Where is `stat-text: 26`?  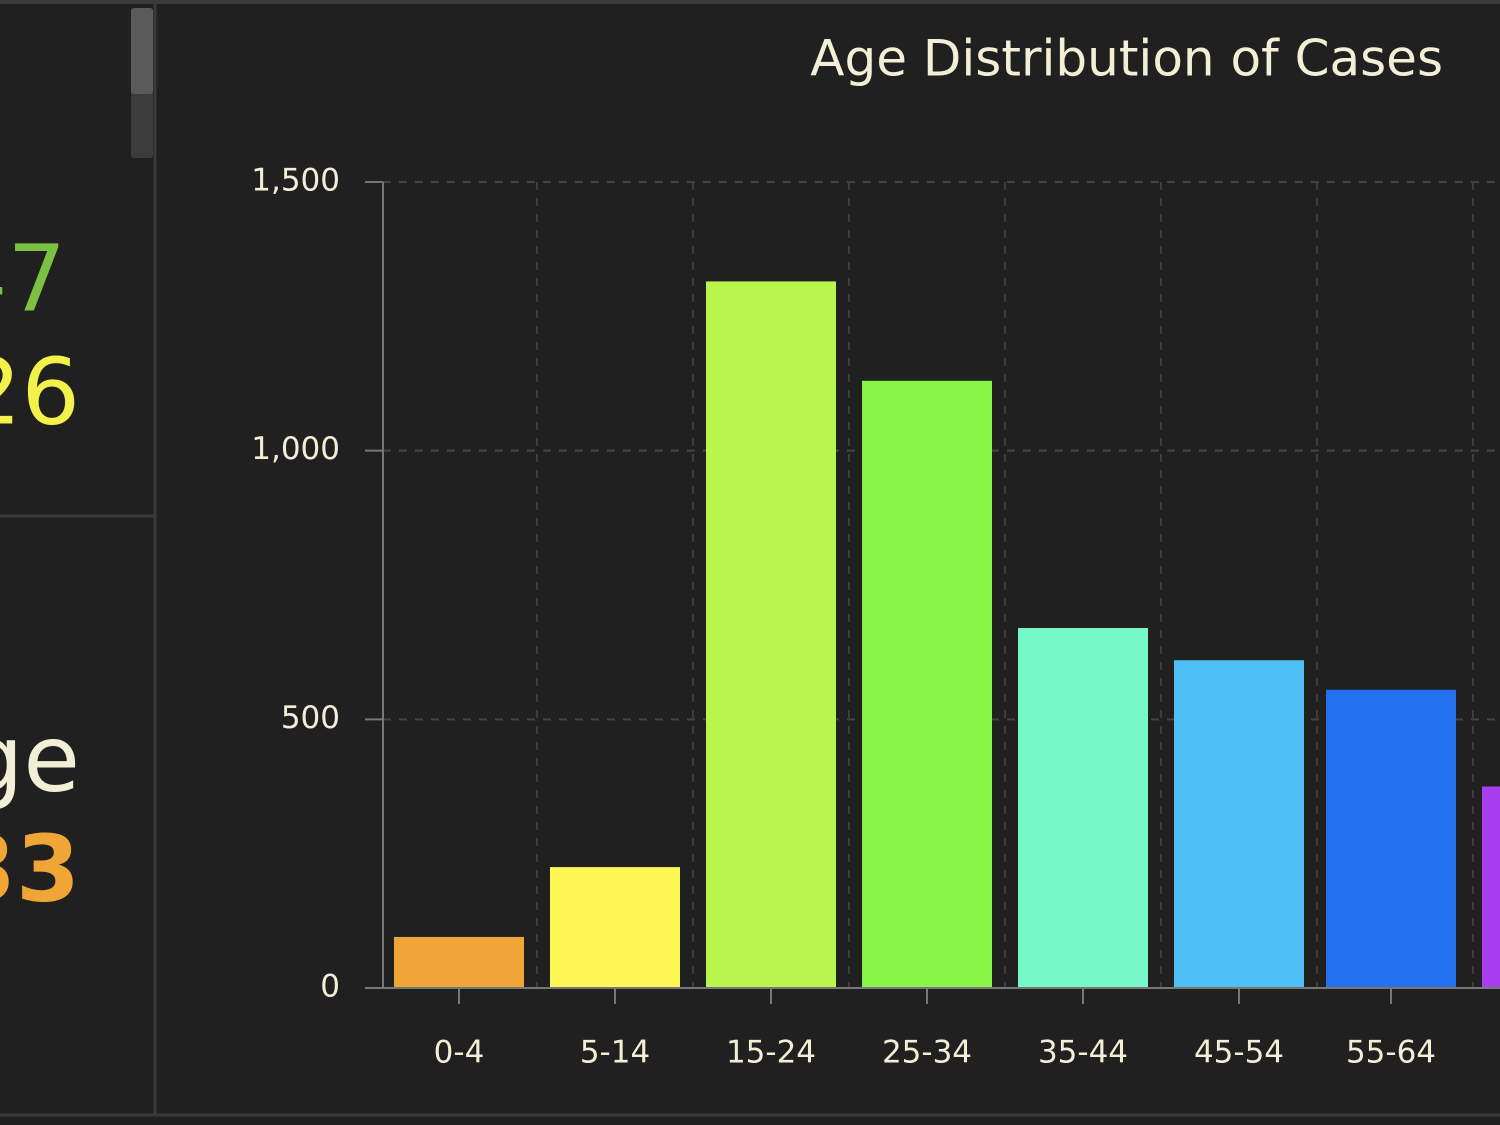 stat-text: 26 is located at coordinates (40, 391).